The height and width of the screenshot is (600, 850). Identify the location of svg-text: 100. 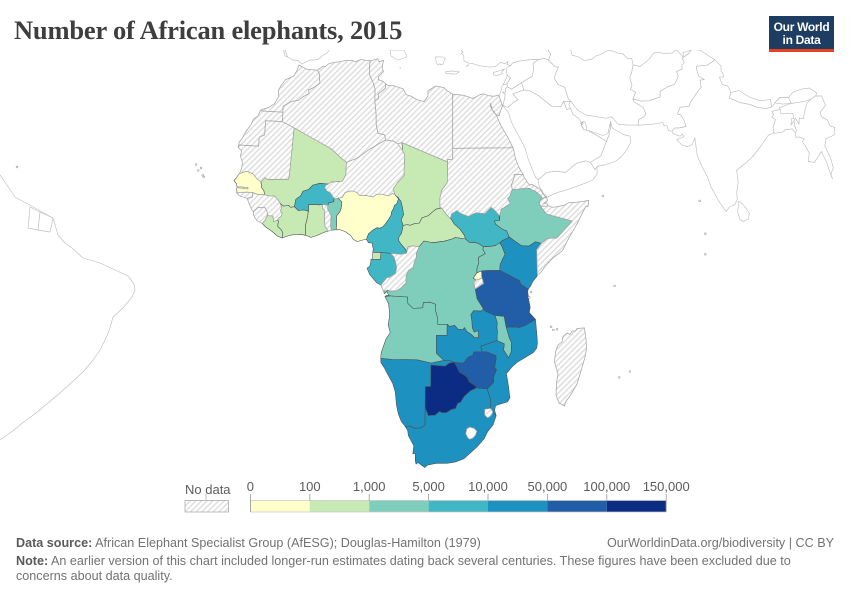
(310, 486).